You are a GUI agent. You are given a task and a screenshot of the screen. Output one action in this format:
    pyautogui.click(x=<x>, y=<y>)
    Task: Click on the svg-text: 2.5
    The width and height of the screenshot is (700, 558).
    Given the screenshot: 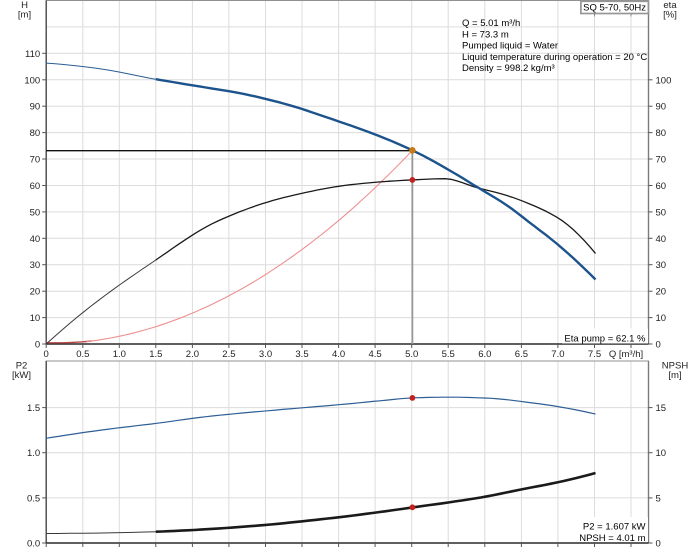 What is the action you would take?
    pyautogui.click(x=228, y=354)
    